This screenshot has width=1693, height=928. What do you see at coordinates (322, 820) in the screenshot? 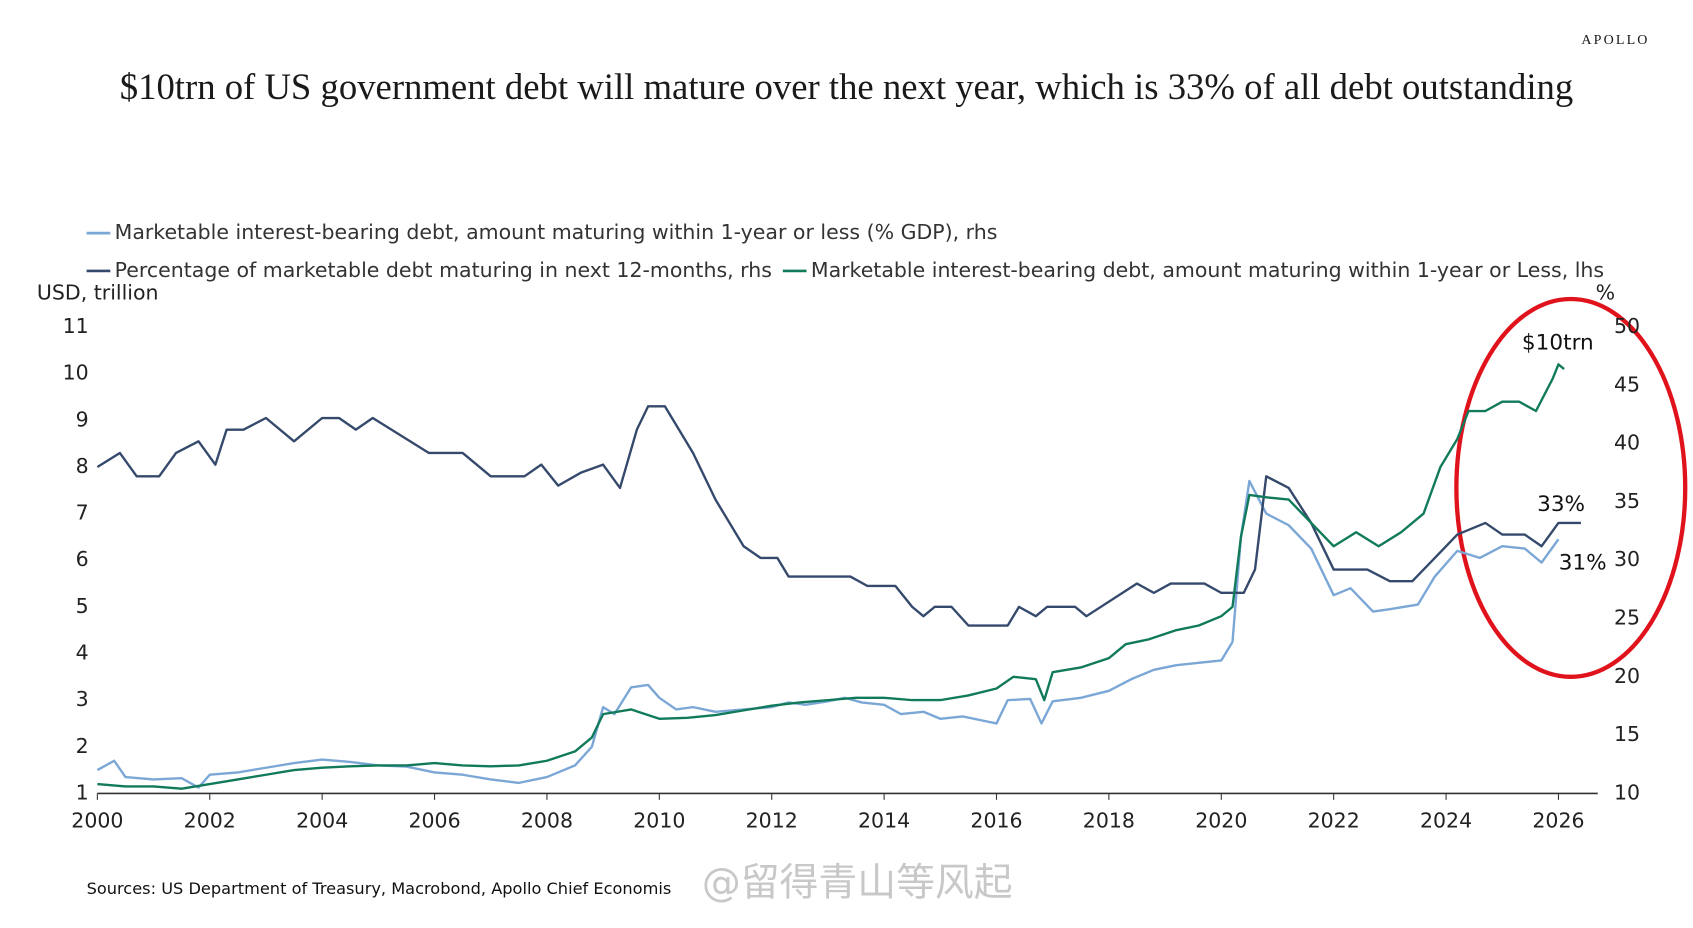
I see `x-tick-label: 2004` at bounding box center [322, 820].